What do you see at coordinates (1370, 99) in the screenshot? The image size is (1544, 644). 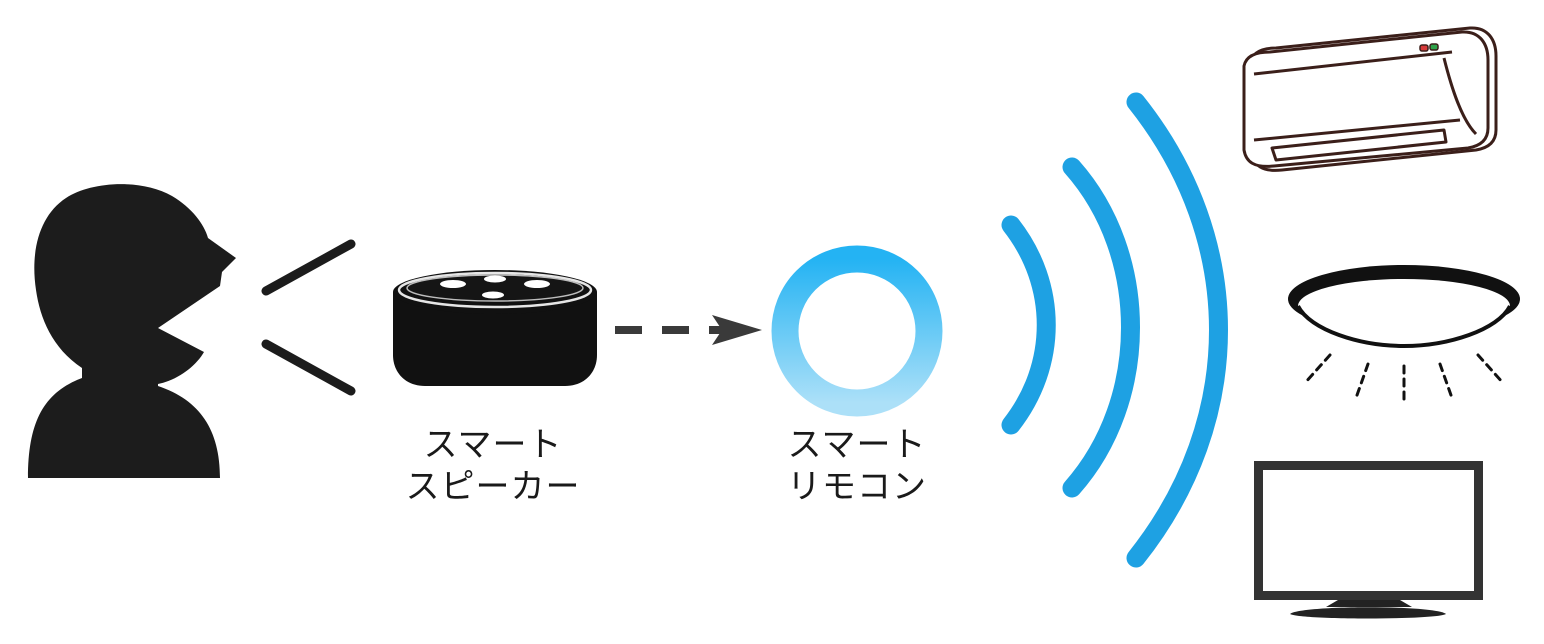 I see `air-conditioner-icon` at bounding box center [1370, 99].